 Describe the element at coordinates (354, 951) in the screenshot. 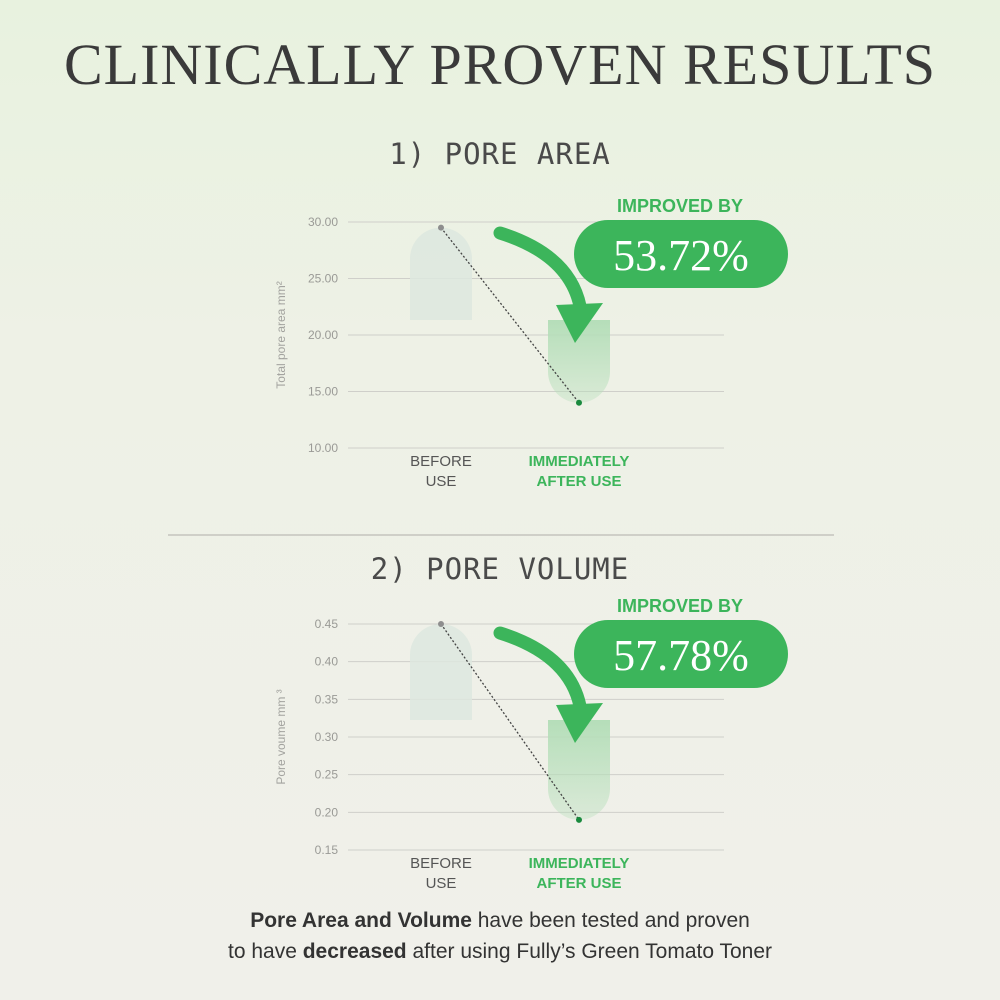

I see `footer-bold-2: decreased` at that location.